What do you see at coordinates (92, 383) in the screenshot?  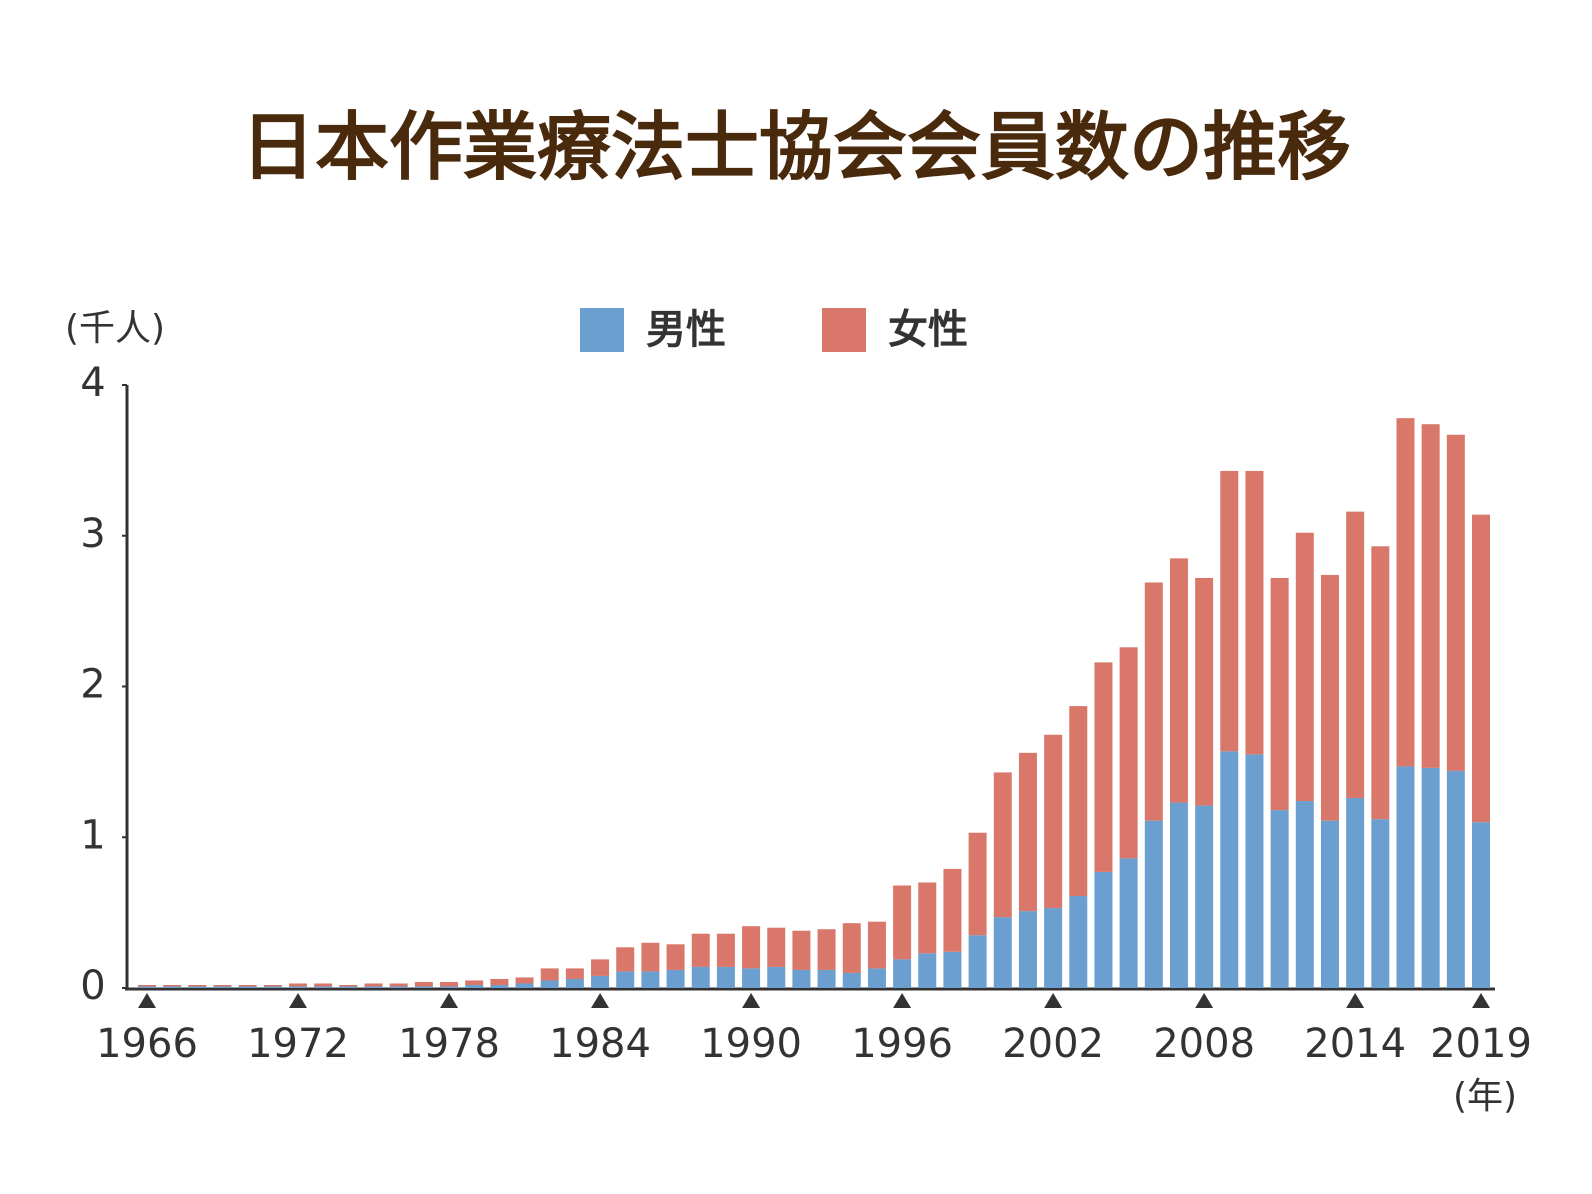 I see `y-tick-label: 4` at bounding box center [92, 383].